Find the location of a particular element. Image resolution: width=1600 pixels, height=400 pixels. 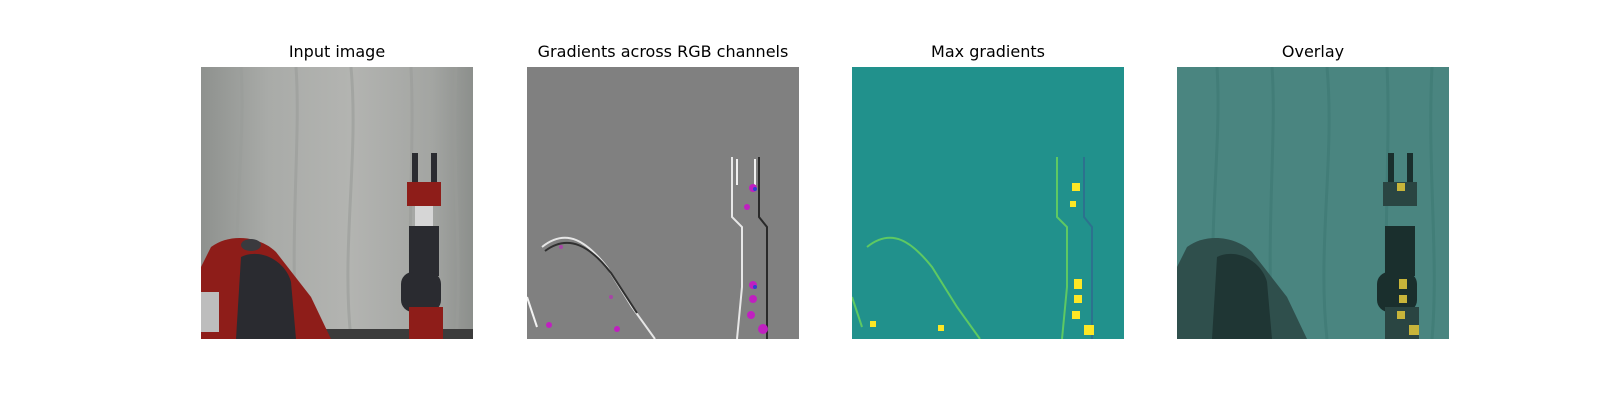

panel-title: Gradients across RGB channels is located at coordinates (663, 51).